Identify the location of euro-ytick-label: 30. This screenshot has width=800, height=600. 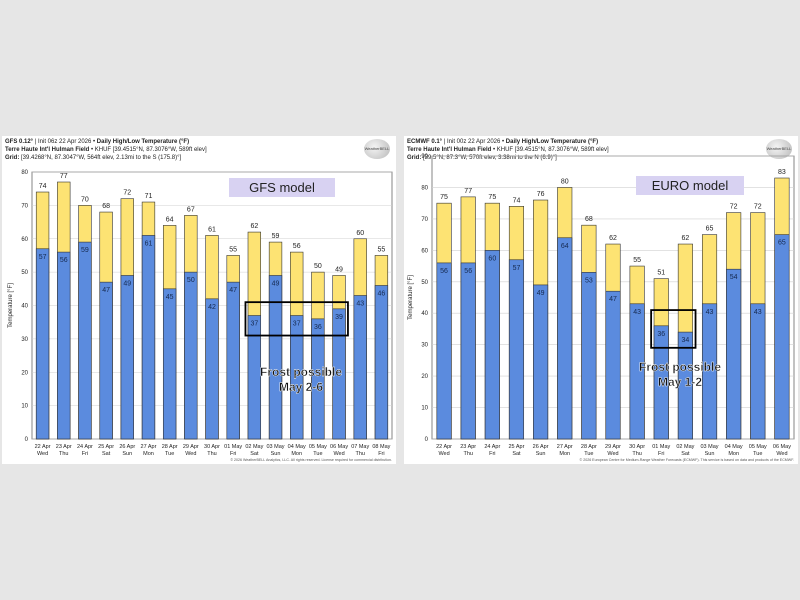
(424, 346).